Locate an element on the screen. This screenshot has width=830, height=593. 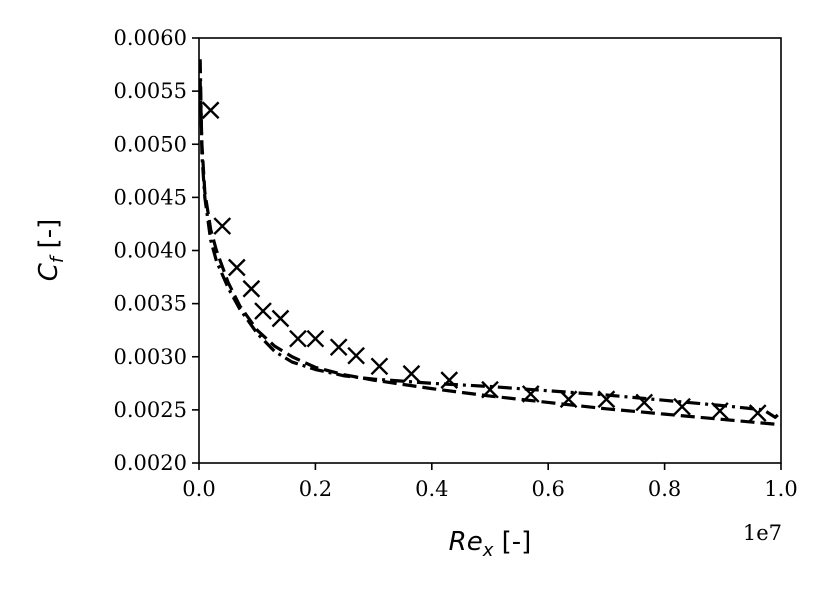
y-tick-label: 0.0045 is located at coordinates (150, 197).